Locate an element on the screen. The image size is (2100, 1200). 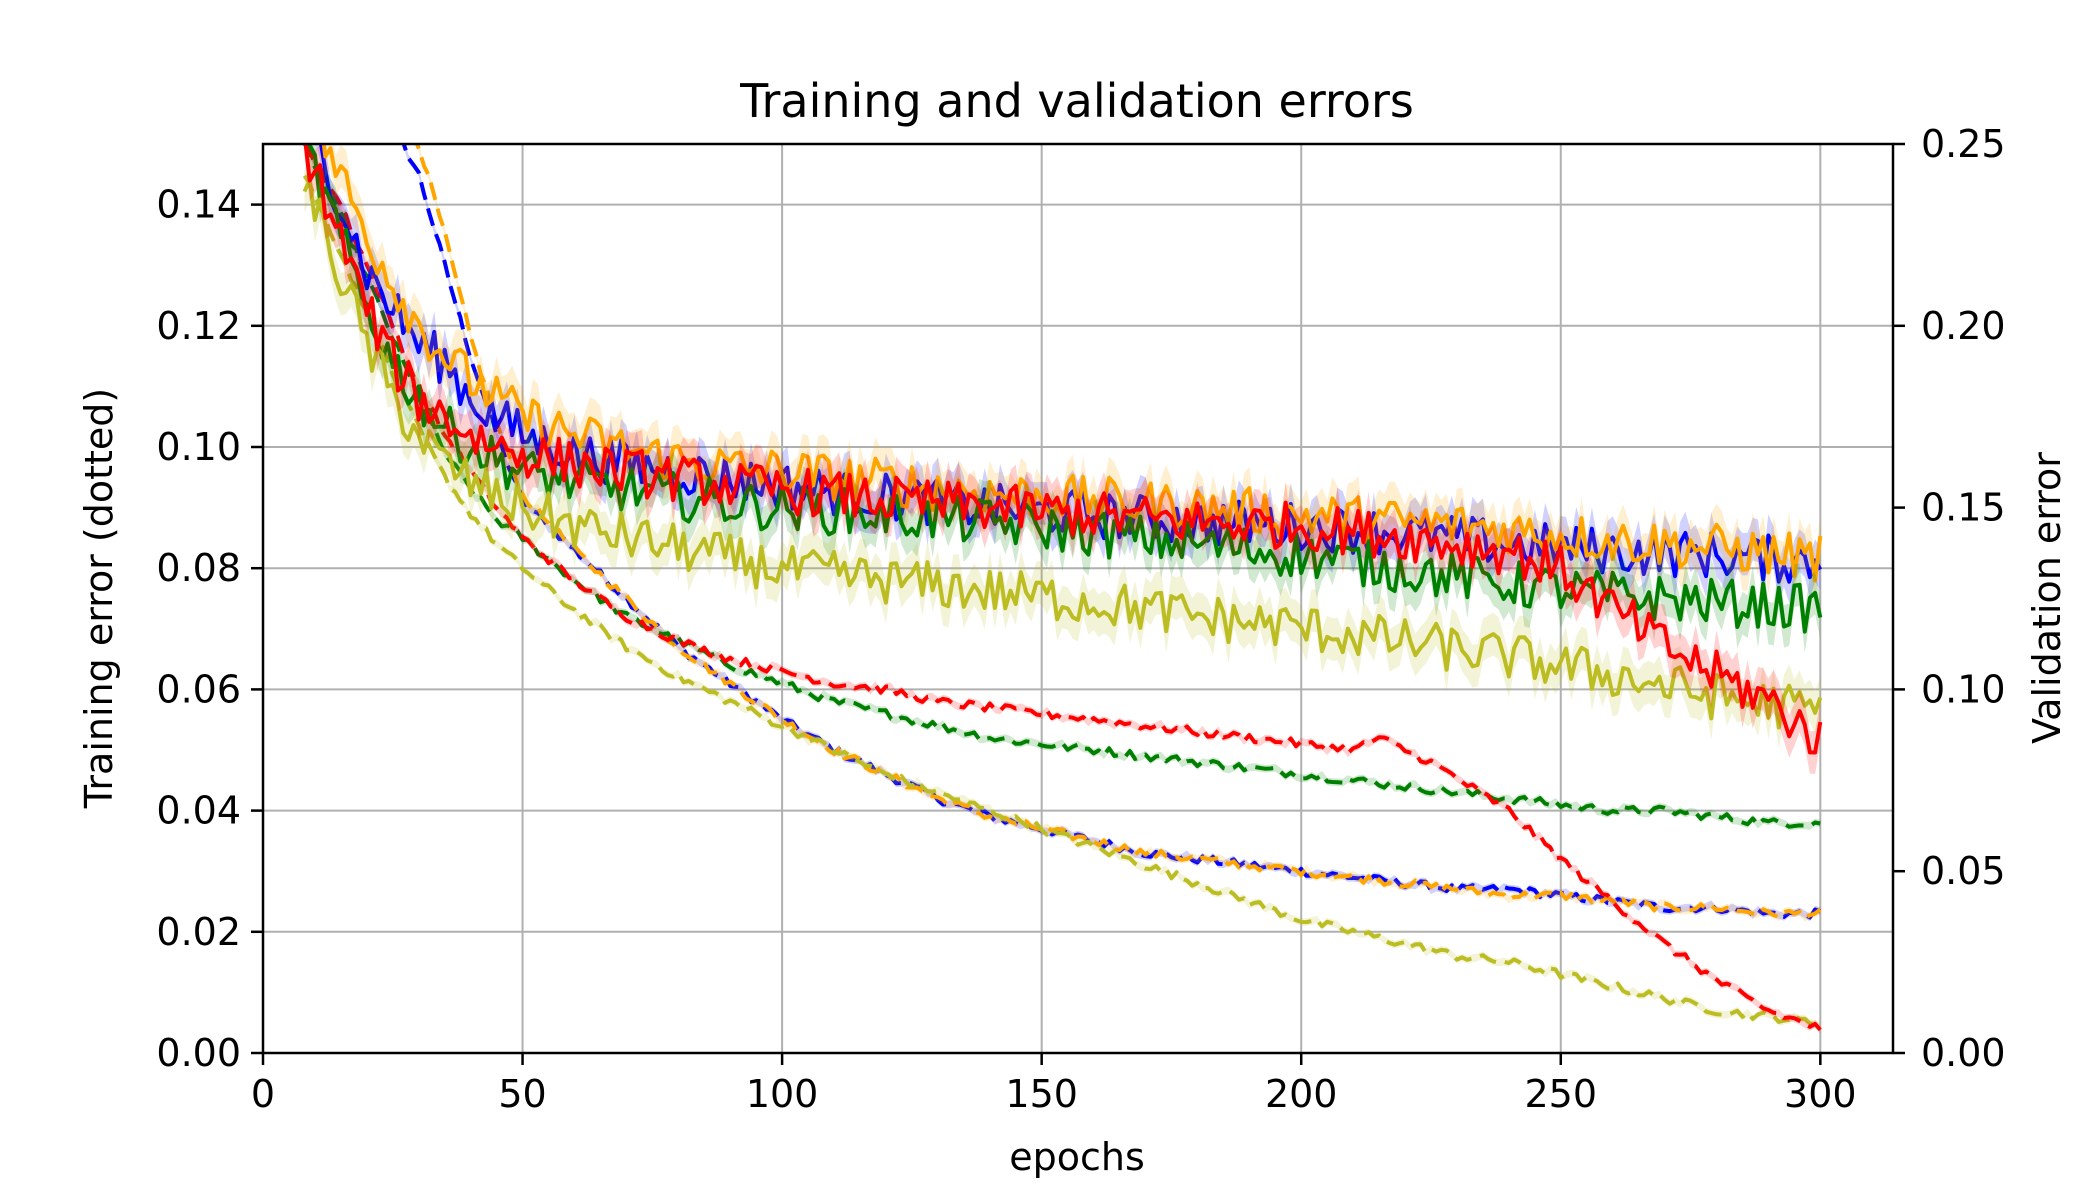
x-tick-label: 100 is located at coordinates (782, 1094).